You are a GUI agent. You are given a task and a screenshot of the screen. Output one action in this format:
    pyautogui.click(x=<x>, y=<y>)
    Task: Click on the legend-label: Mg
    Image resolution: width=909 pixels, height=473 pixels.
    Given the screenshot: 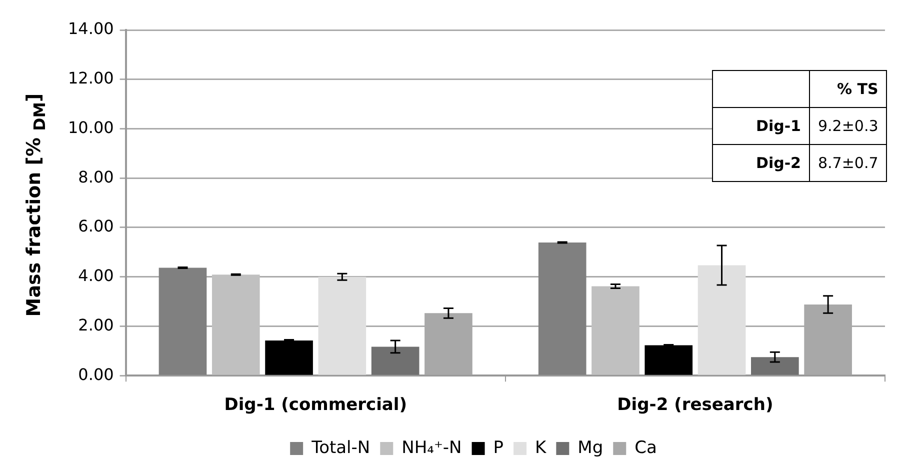 What is the action you would take?
    pyautogui.click(x=591, y=448)
    